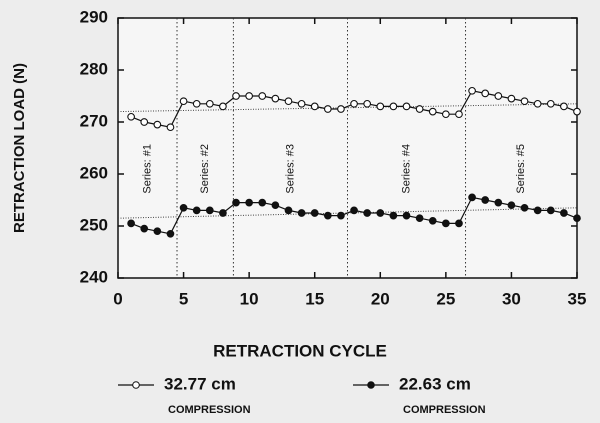 The height and width of the screenshot is (423, 600). Describe the element at coordinates (435, 383) in the screenshot. I see `legend-label: 22.63 cm` at that location.